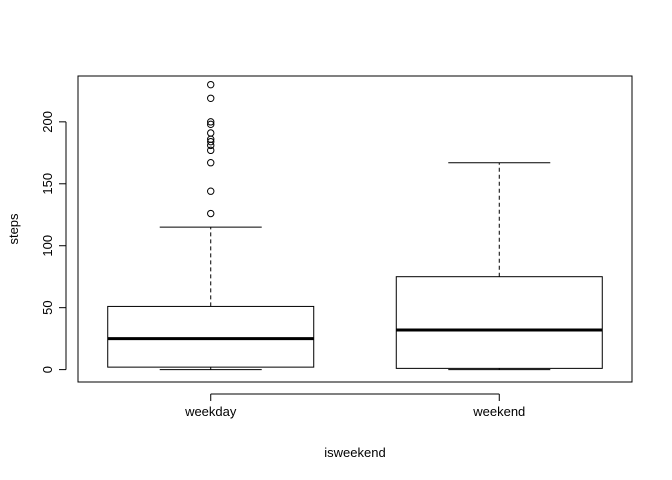  I want to click on x-tick-label: weekend, so click(498, 411).